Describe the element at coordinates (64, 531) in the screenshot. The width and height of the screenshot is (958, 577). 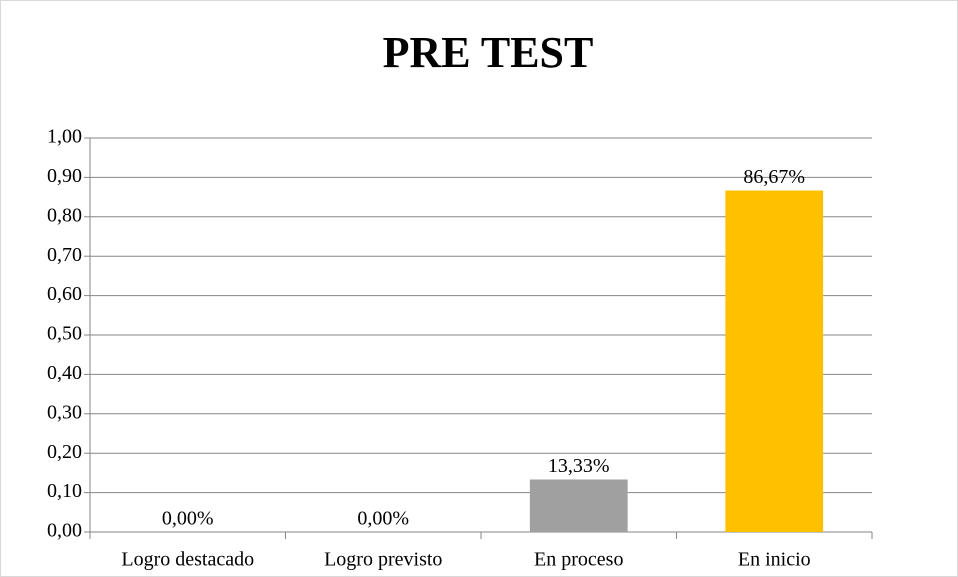
I see `y-tick-label: 0,00` at that location.